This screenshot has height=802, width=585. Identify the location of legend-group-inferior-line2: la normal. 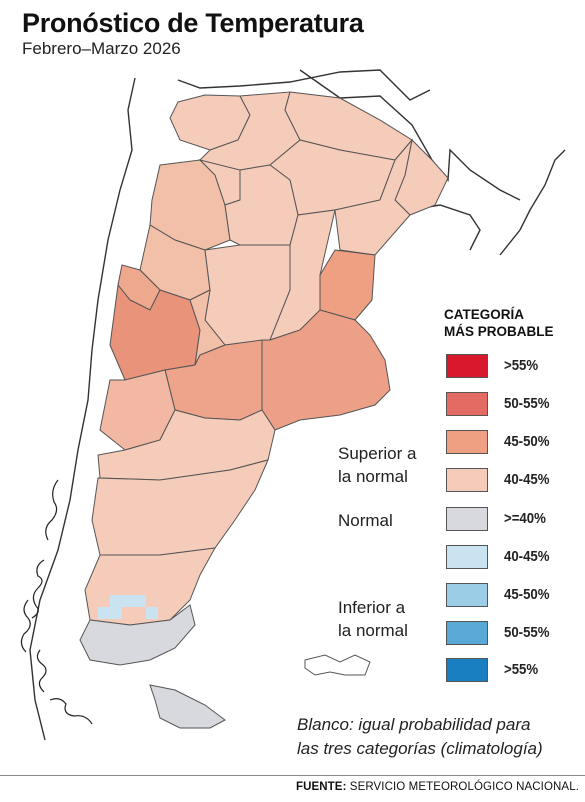
(373, 630).